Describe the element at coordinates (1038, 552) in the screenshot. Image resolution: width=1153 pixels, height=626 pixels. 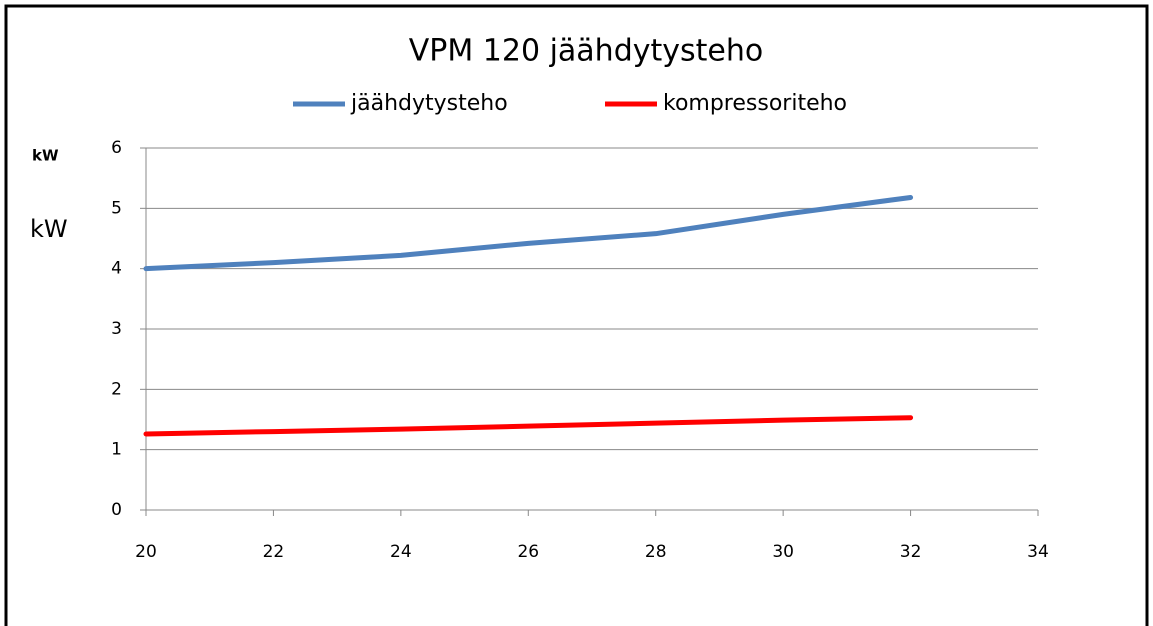
I see `x-tick-label: 34` at that location.